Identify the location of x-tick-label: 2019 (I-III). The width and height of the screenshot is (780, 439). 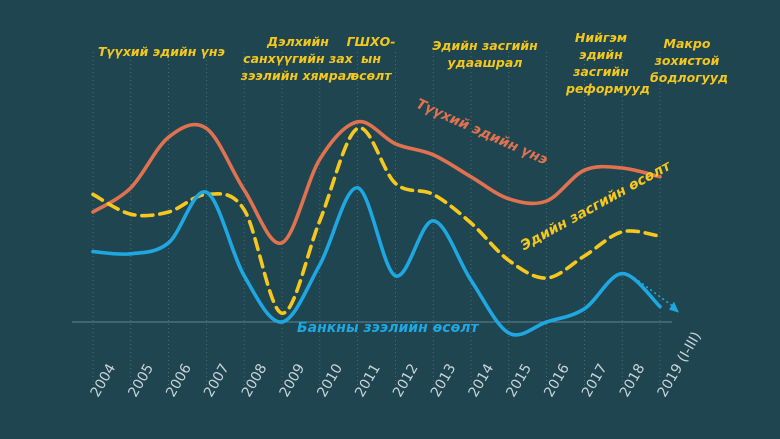
(680, 364).